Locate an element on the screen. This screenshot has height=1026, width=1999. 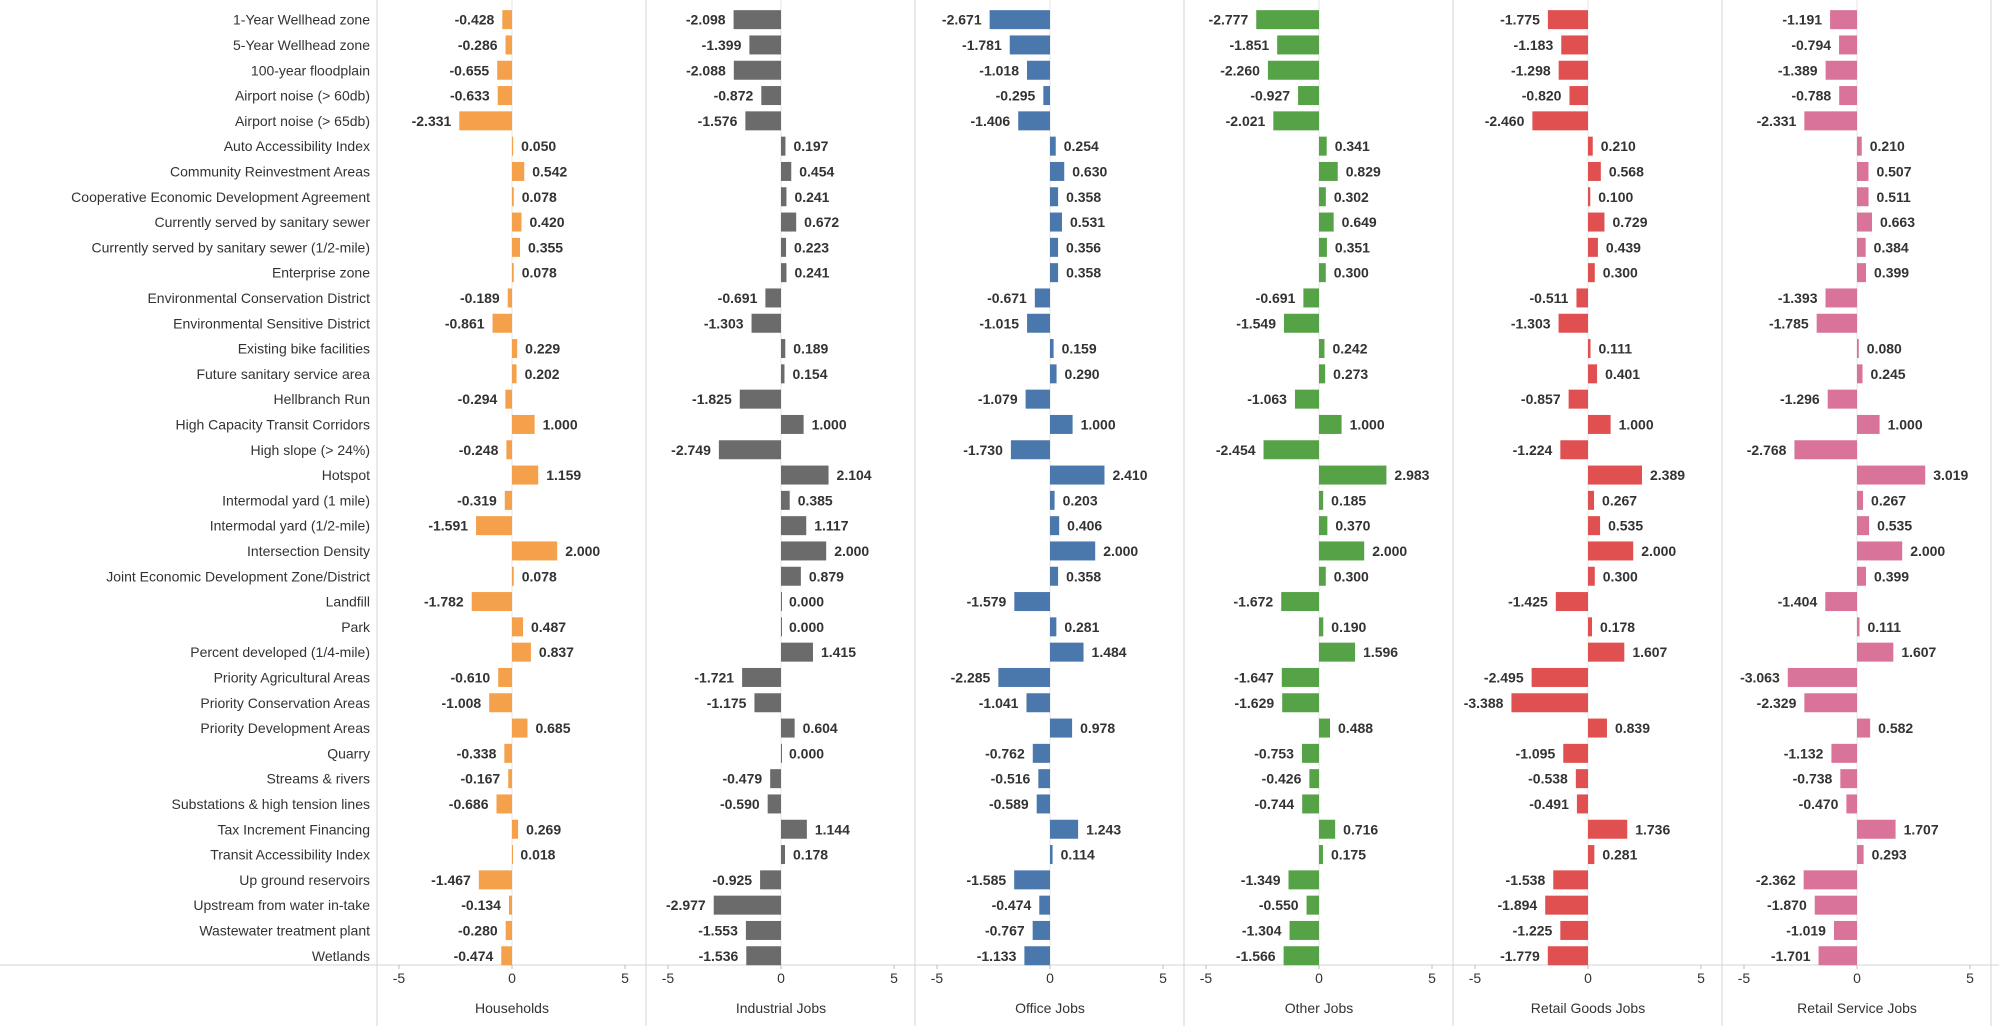
value-label: -2.460 is located at coordinates (1505, 121).